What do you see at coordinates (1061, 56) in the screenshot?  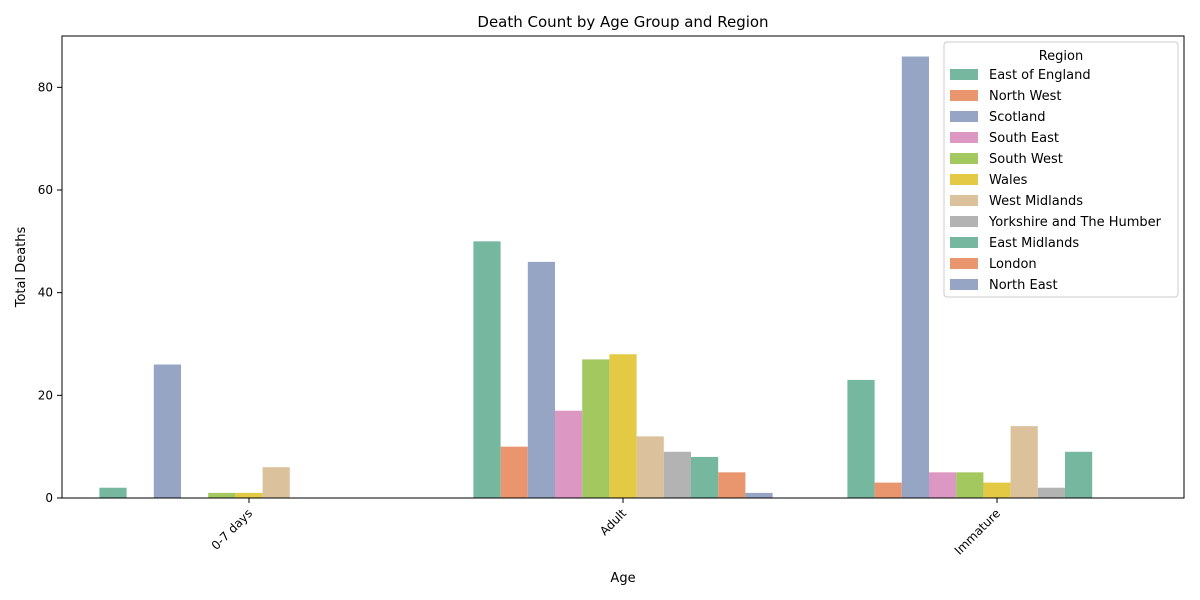 I see `legend-title: Region` at bounding box center [1061, 56].